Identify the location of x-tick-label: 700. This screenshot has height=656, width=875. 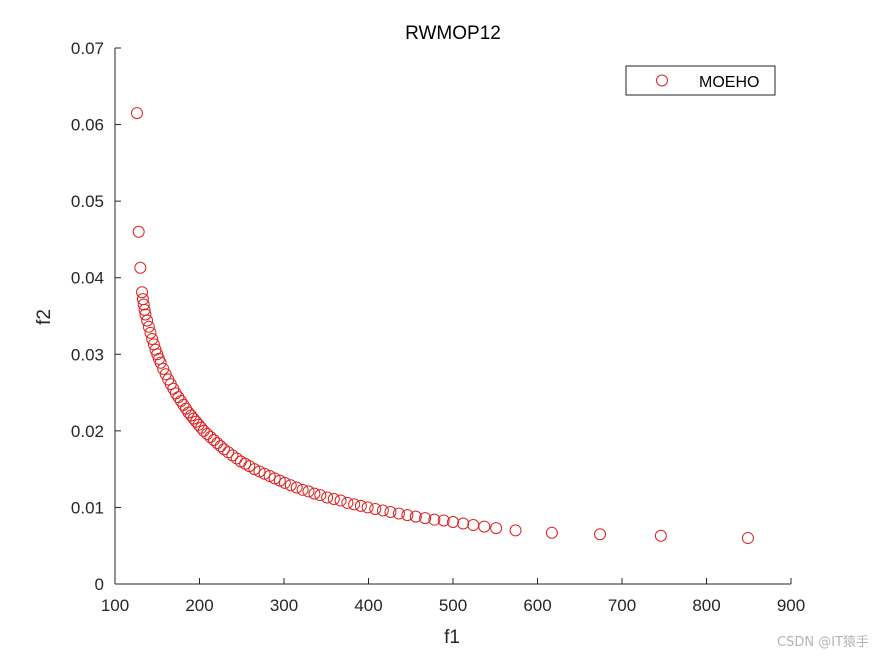
(622, 605).